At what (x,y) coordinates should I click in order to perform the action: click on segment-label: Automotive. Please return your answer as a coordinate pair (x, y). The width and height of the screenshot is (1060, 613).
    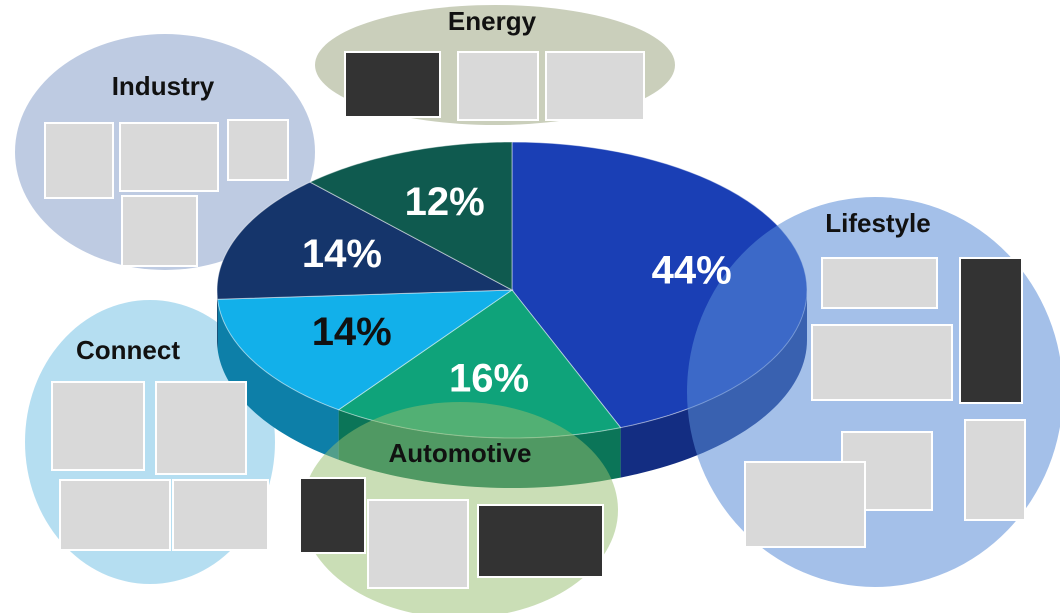
    Looking at the image, I should click on (460, 453).